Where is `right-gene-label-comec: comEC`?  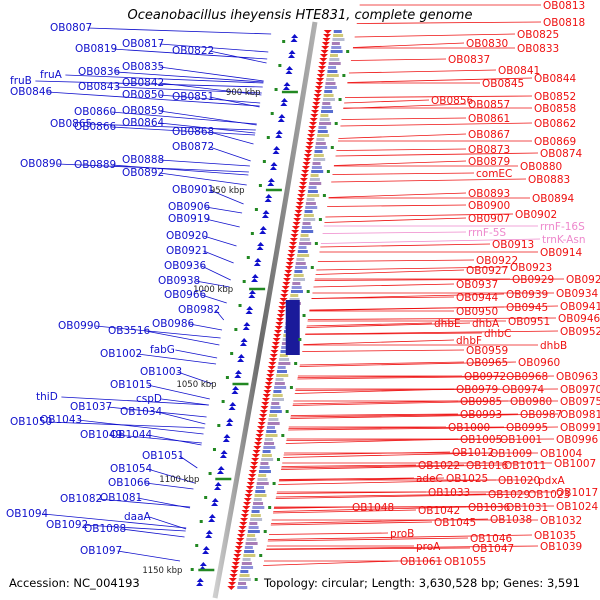
right-gene-label-comec: comEC is located at coordinates (494, 174).